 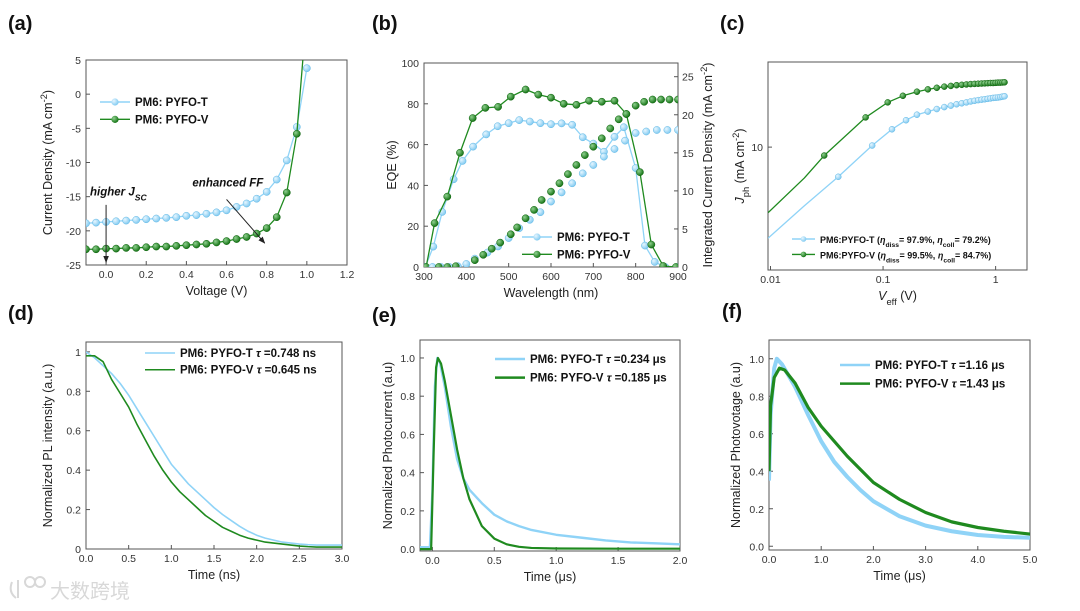 I want to click on y-tick-label: 0.0, so click(x=407, y=550).